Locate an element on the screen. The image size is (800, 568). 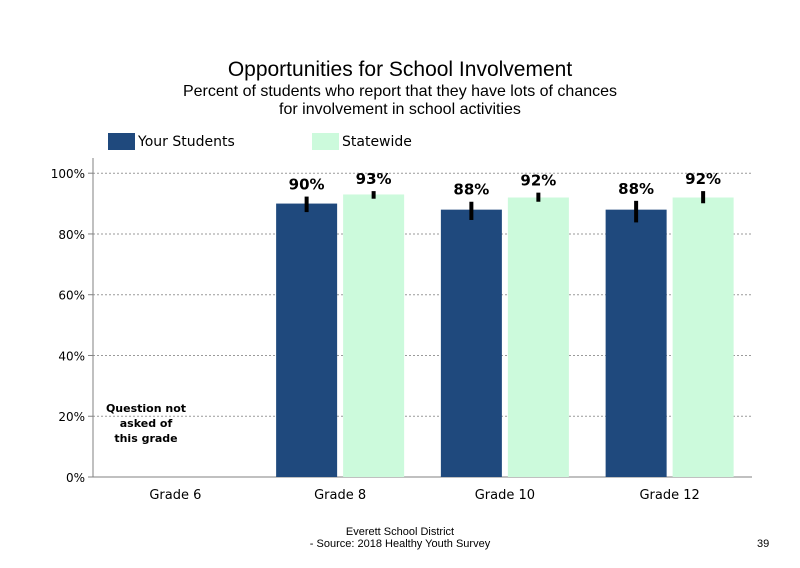
x-tick-label: Grade 10 is located at coordinates (505, 495).